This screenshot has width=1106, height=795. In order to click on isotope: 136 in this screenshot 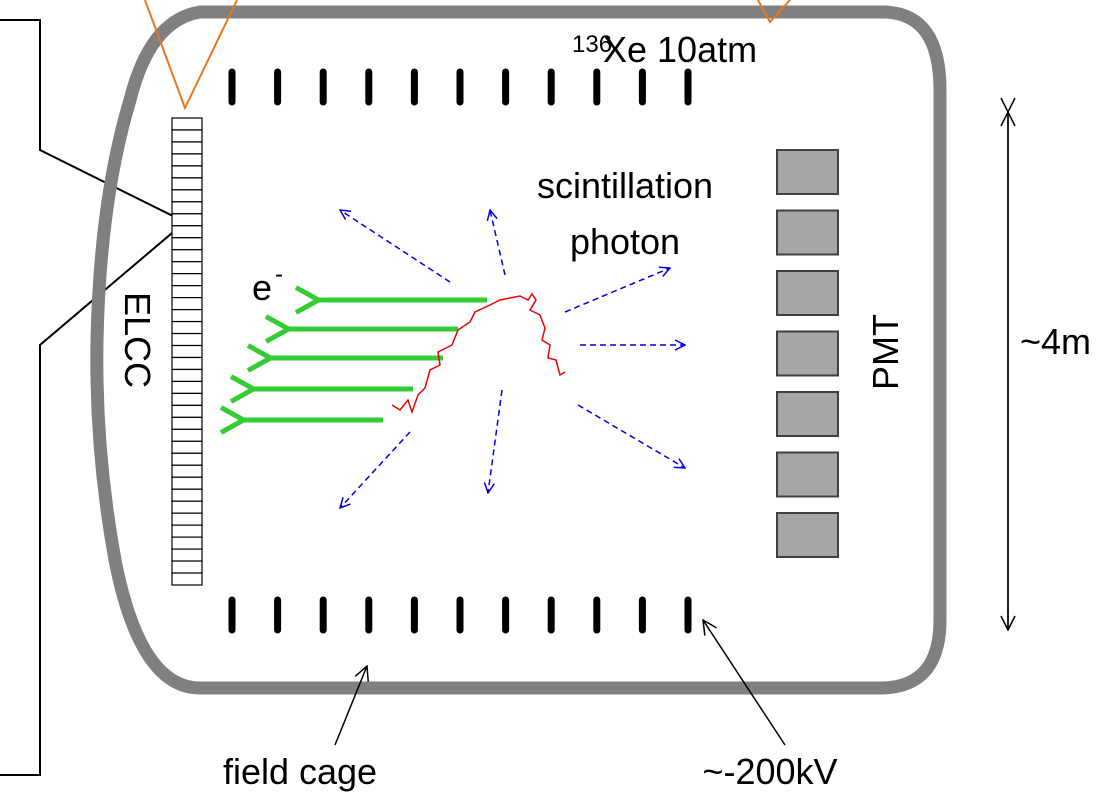, I will do `click(592, 44)`.